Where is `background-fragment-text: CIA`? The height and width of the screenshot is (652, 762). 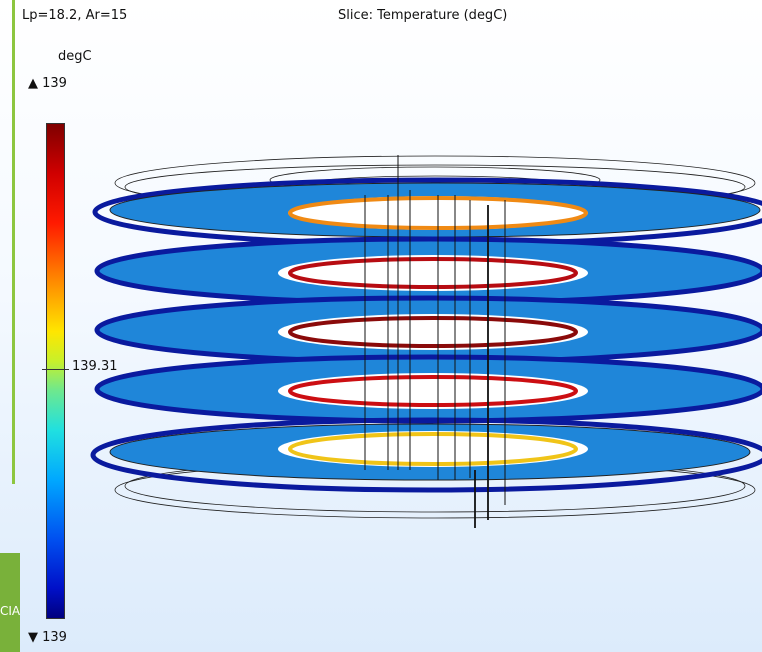
background-fragment-text: CIA is located at coordinates (10, 611).